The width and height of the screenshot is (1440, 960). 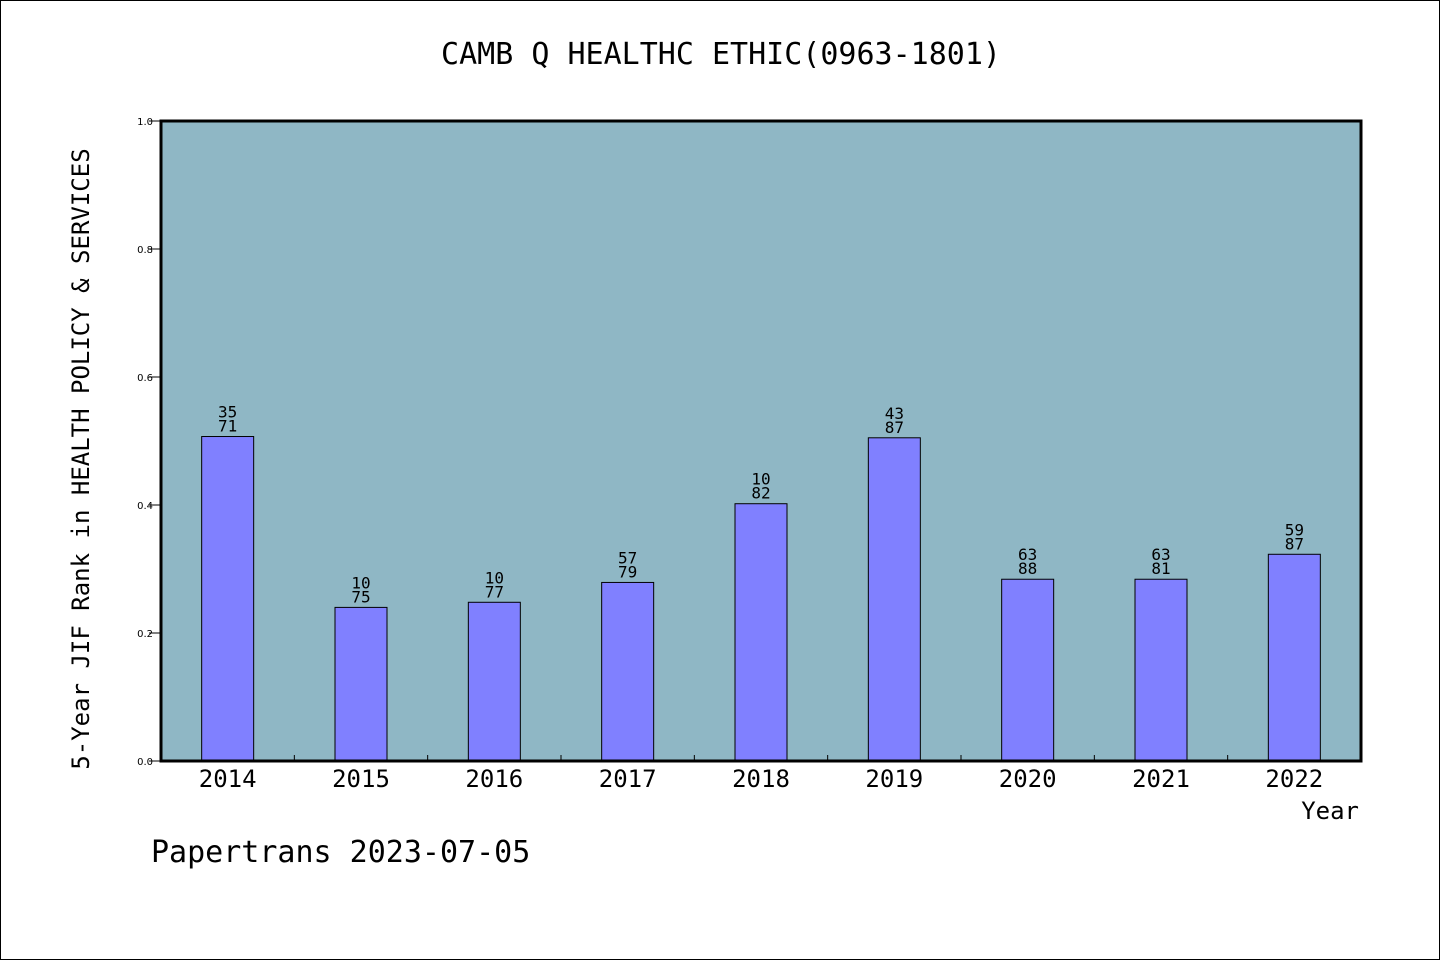 I want to click on bar-label-denominator: 77, so click(x=494, y=591).